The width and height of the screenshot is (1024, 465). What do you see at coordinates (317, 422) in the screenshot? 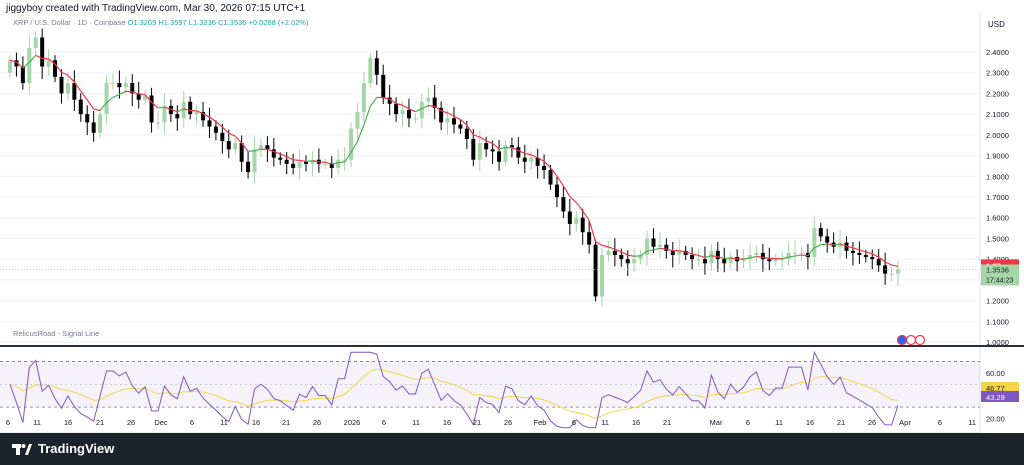
I see `time-tick-label: 26` at bounding box center [317, 422].